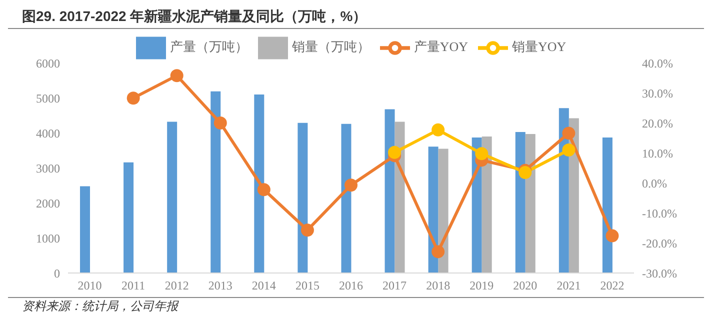 The height and width of the screenshot is (320, 712). Describe the element at coordinates (356, 18) in the screenshot. I see `chart-title: 图29. 2017-2022 年新疆水泥产销量及同比（万吨，%）` at that location.